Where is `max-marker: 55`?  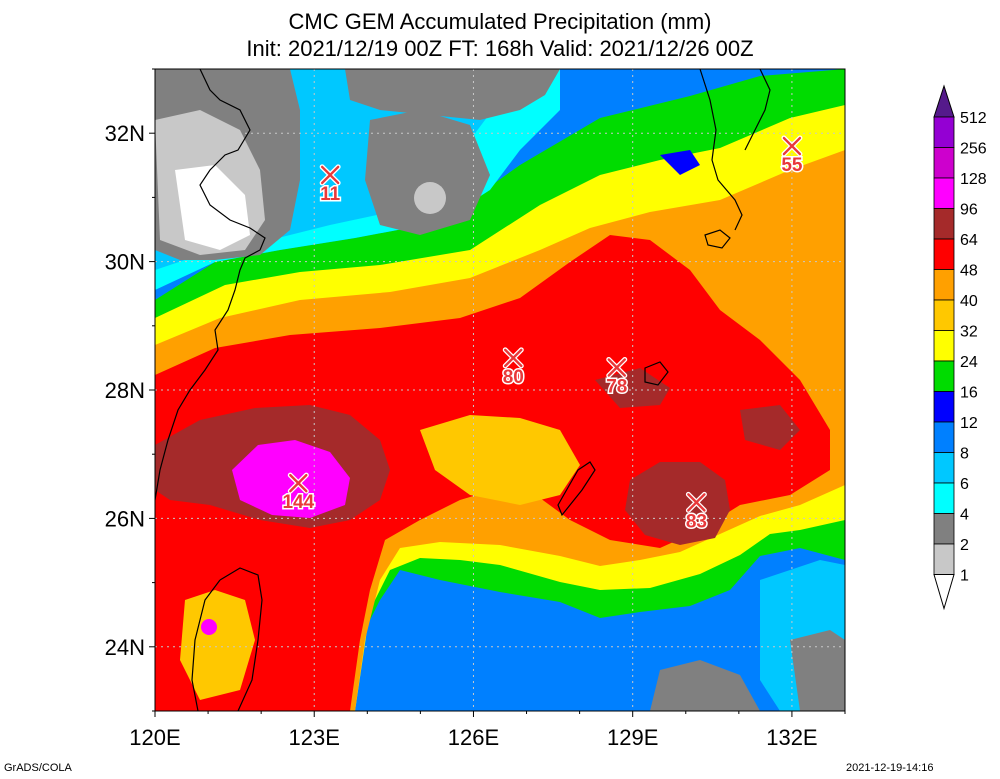
max-marker: 55 is located at coordinates (792, 156).